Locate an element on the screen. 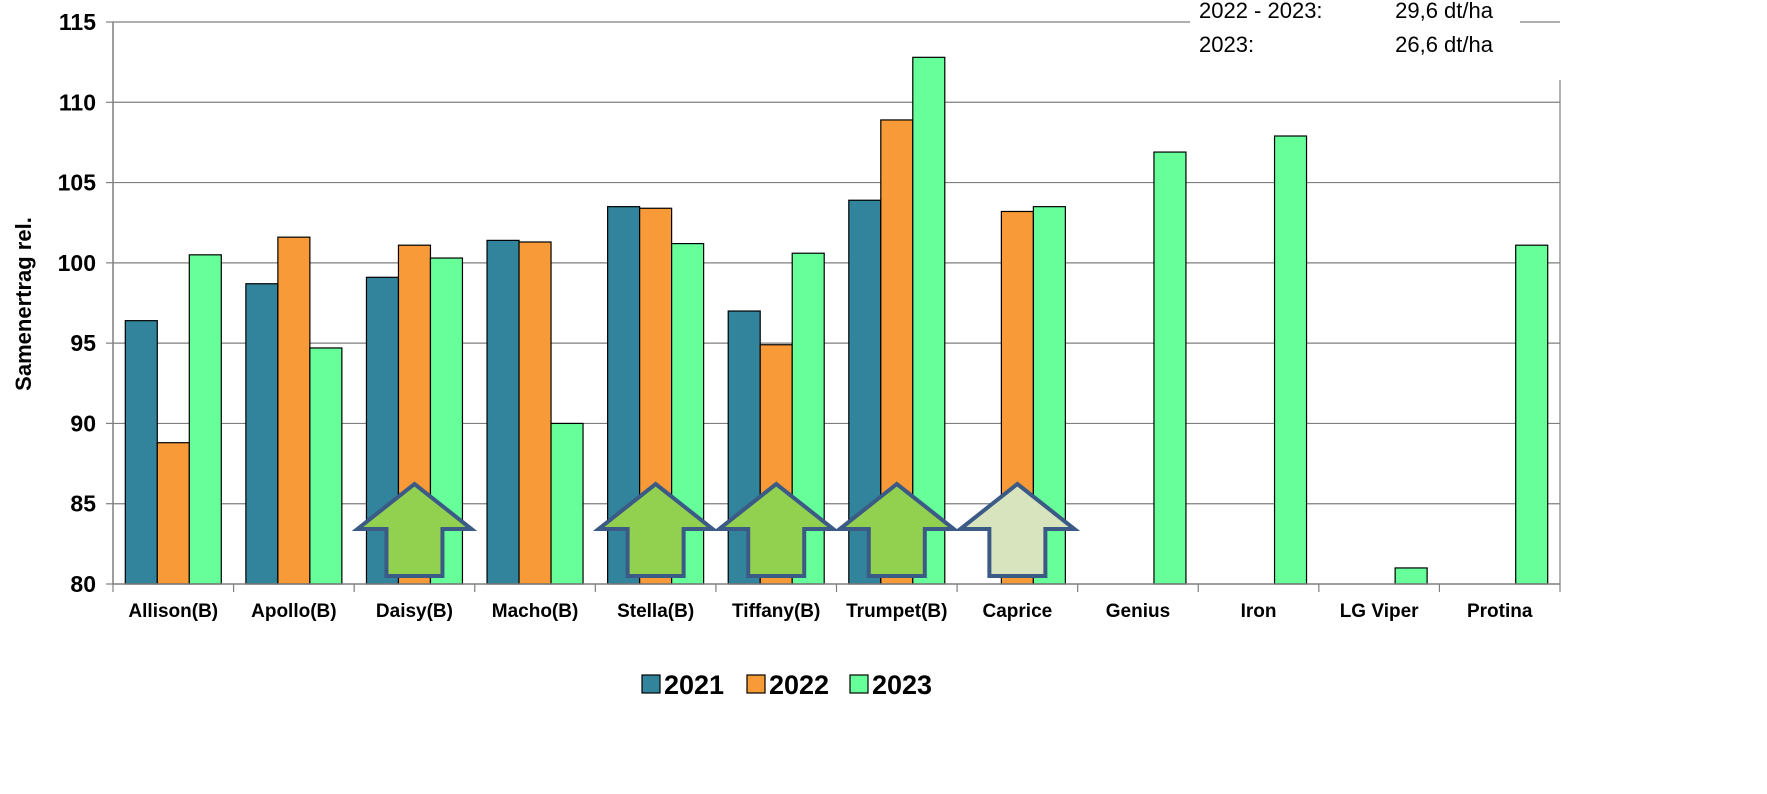 This screenshot has width=1767, height=794. x-tick-label: Macho(B) is located at coordinates (535, 611).